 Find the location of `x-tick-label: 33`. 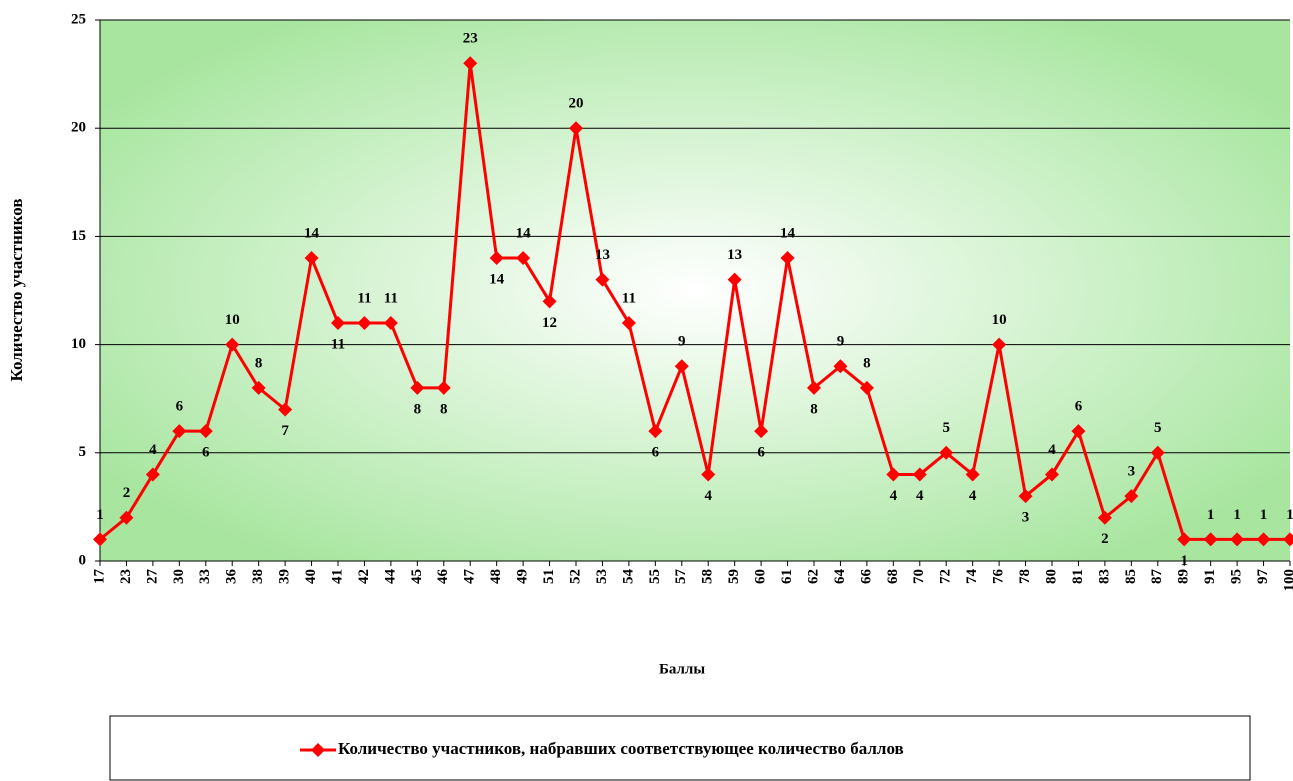

x-tick-label: 33 is located at coordinates (205, 576).